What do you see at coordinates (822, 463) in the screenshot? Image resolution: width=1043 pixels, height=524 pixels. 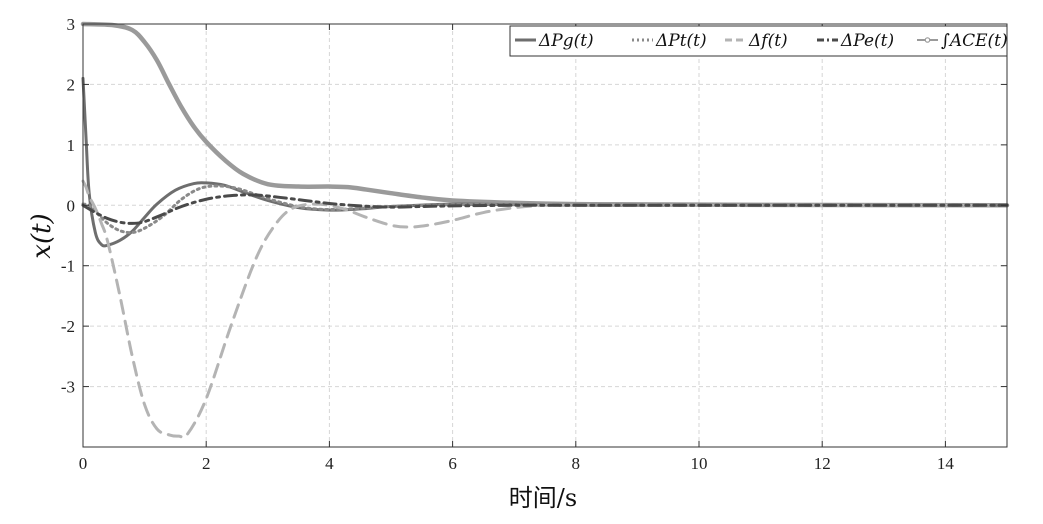 I see `x-tick-label: 12` at bounding box center [822, 463].